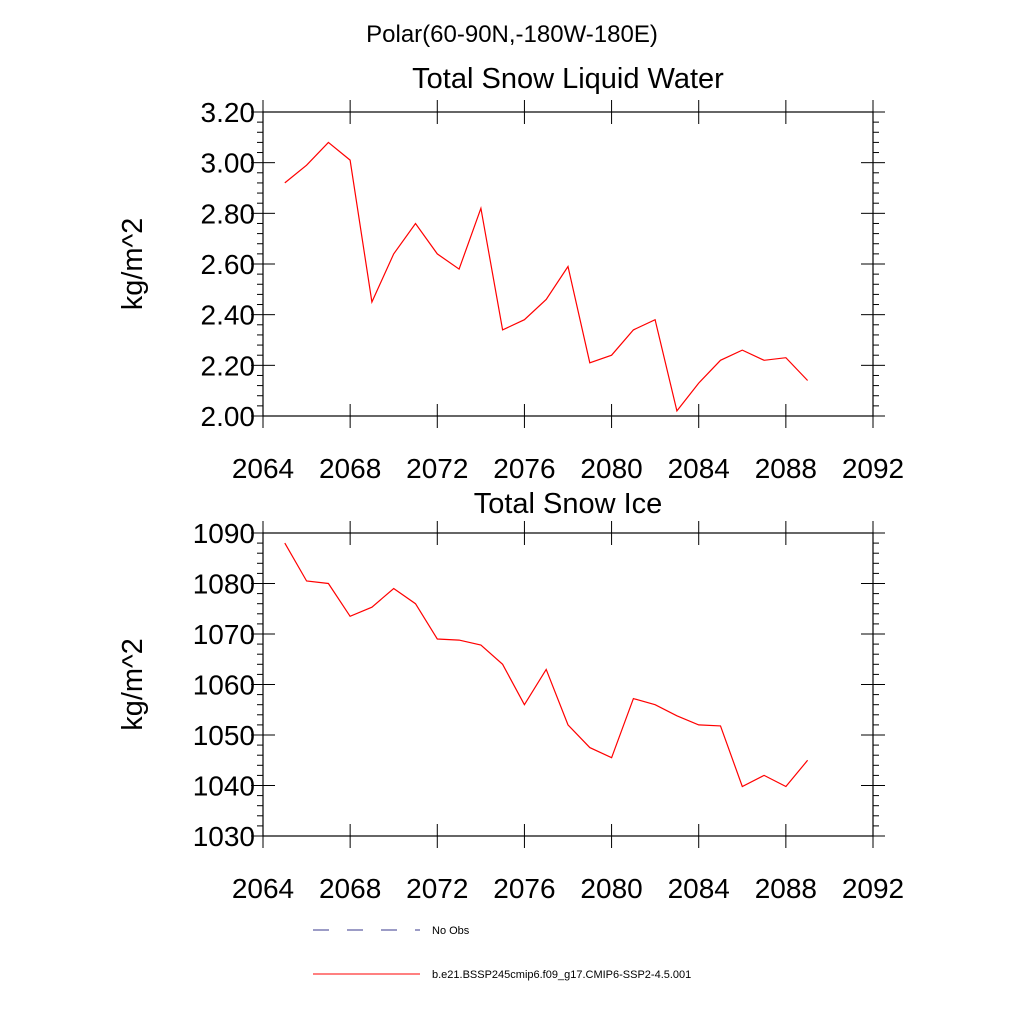 The image size is (1024, 1024). Describe the element at coordinates (568, 504) in the screenshot. I see `chart-title: Total Snow Ice` at that location.